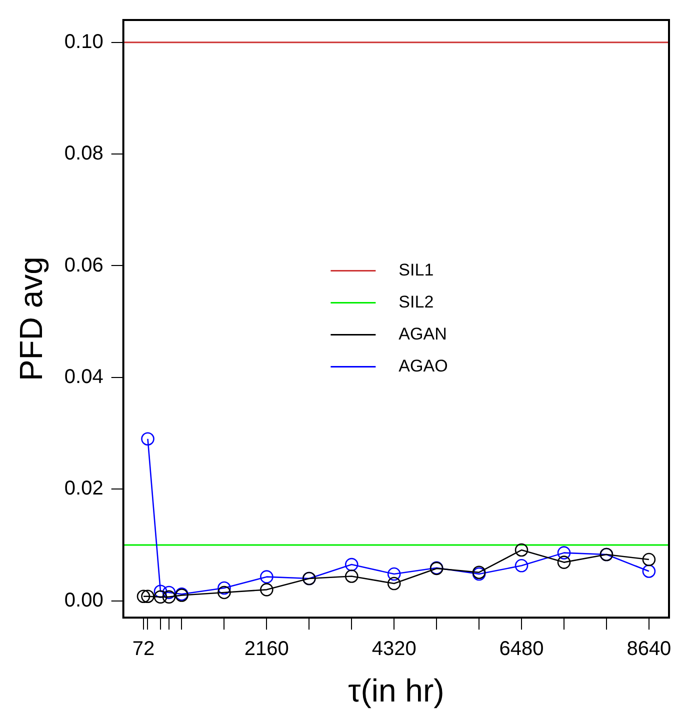 This screenshot has width=687, height=724. What do you see at coordinates (84, 41) in the screenshot?
I see `y-tick-label: 0.10` at bounding box center [84, 41].